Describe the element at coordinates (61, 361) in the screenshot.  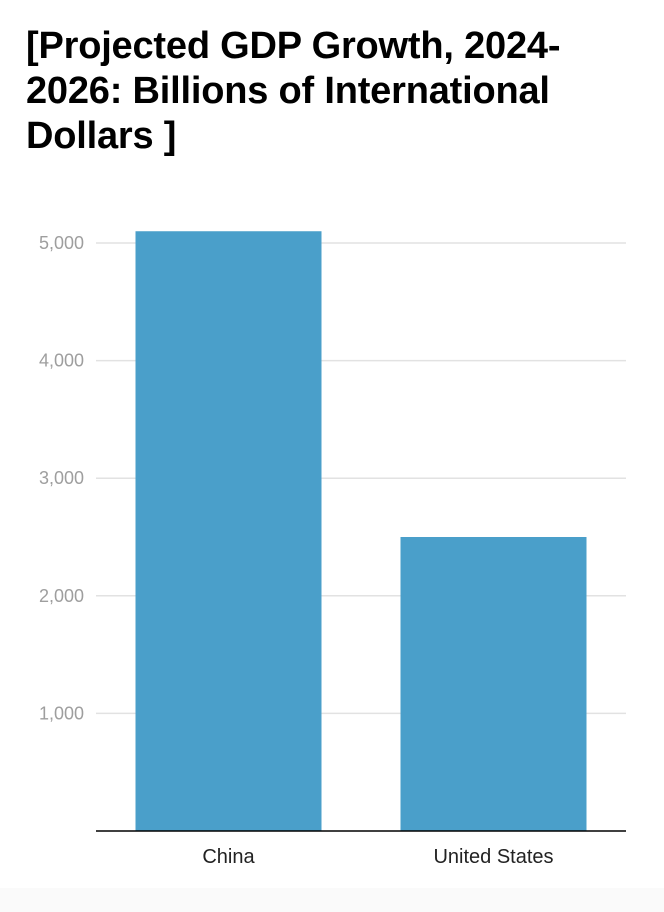
I see `y-tick-label-4000: 4,000` at that location.